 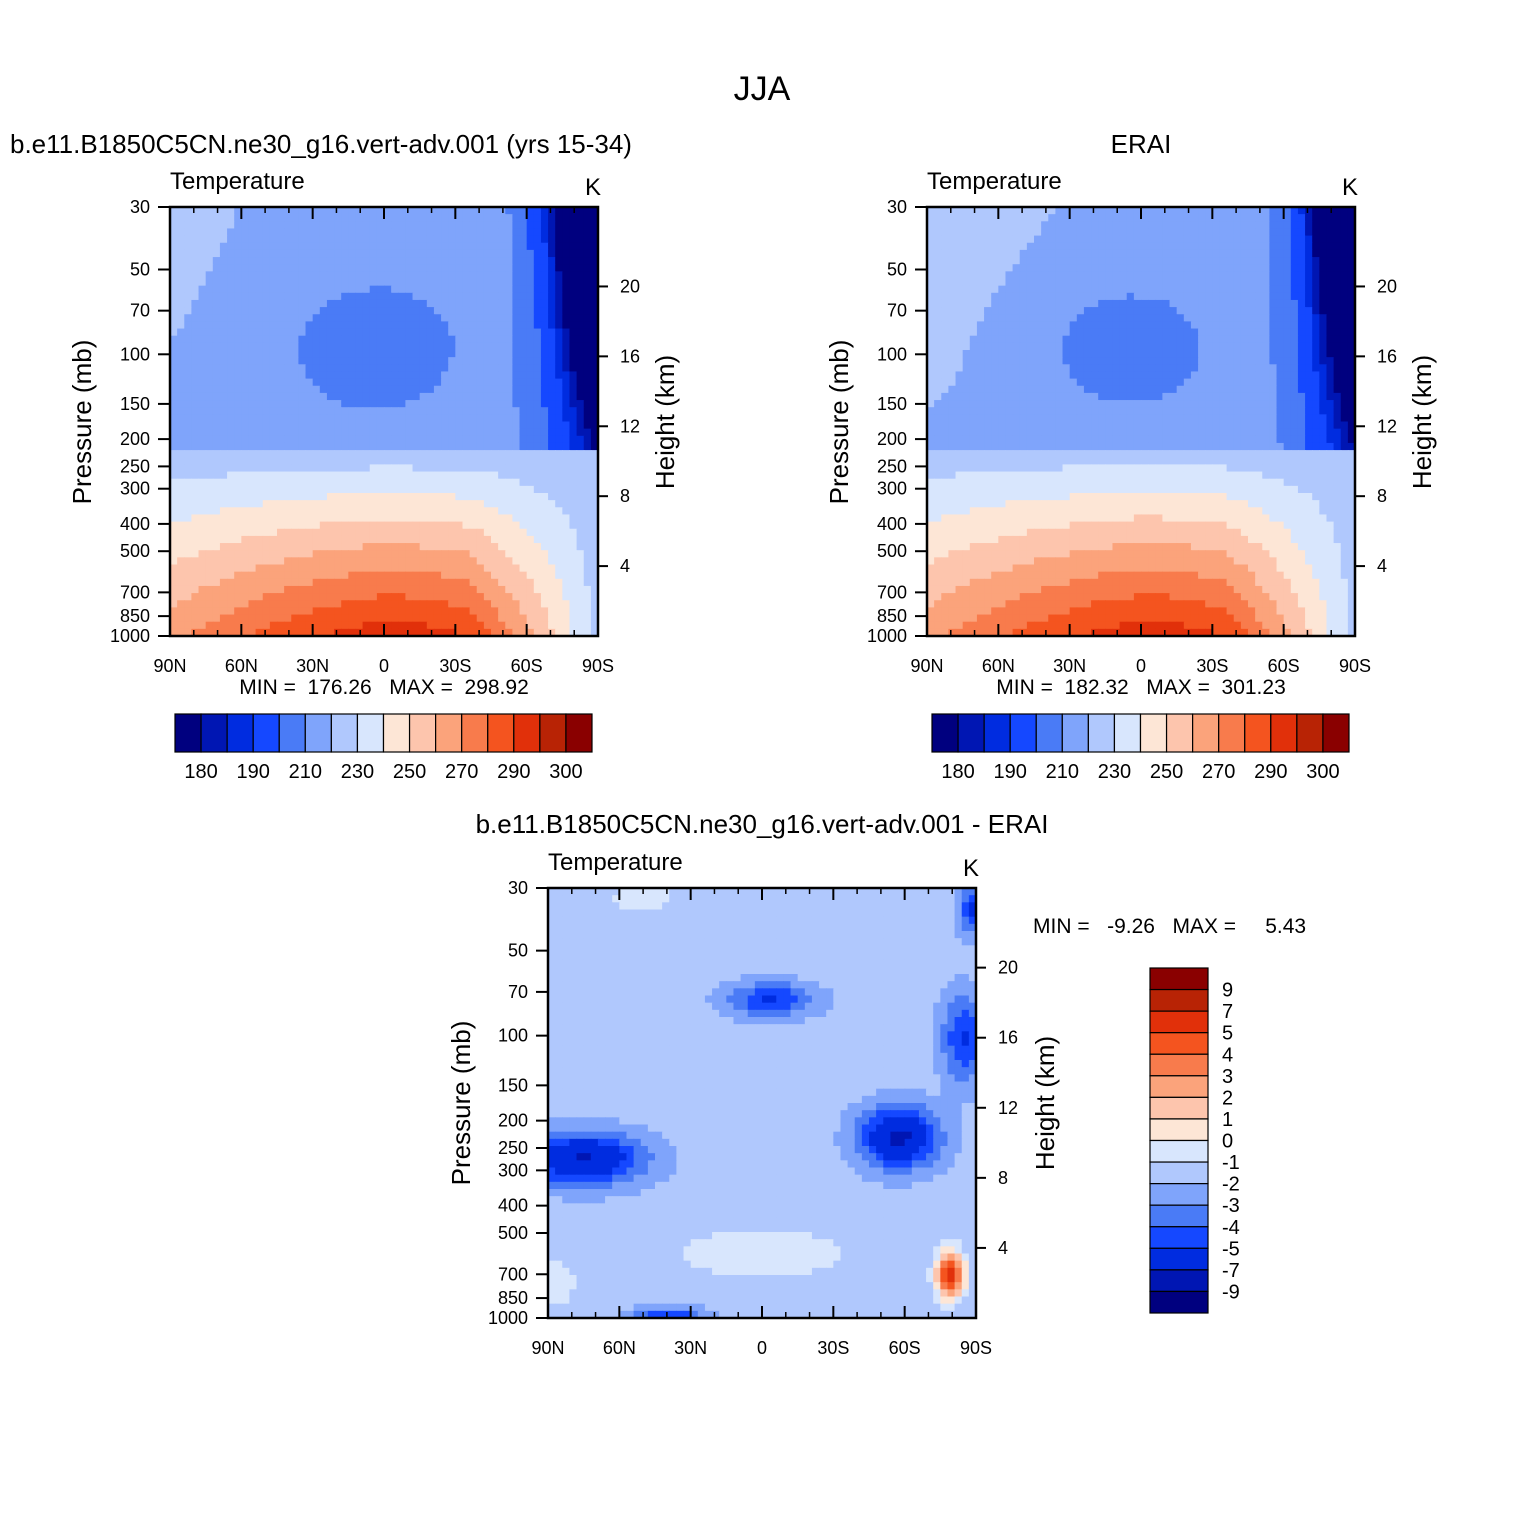 I want to click on model-xtick-label: 0, so click(x=384, y=666).